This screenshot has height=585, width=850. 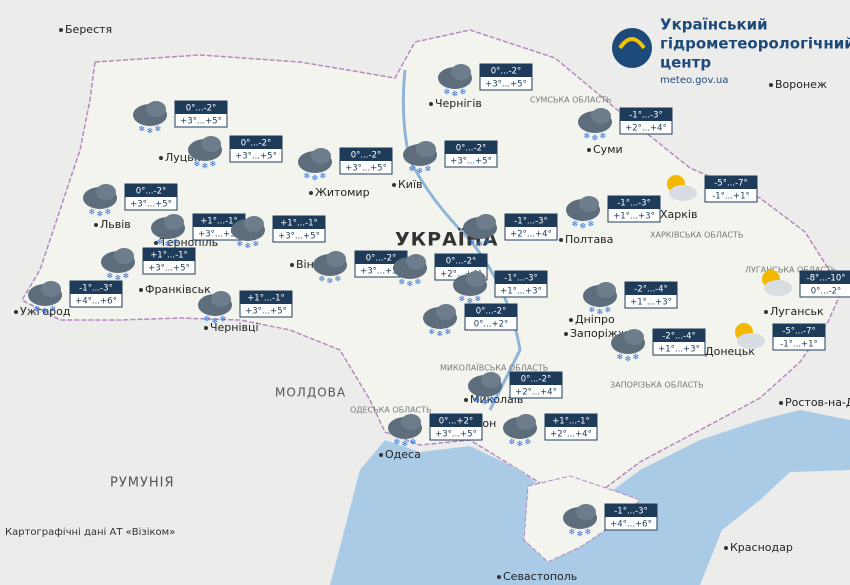 I want to click on city-label: Чернівці, so click(x=234, y=327).